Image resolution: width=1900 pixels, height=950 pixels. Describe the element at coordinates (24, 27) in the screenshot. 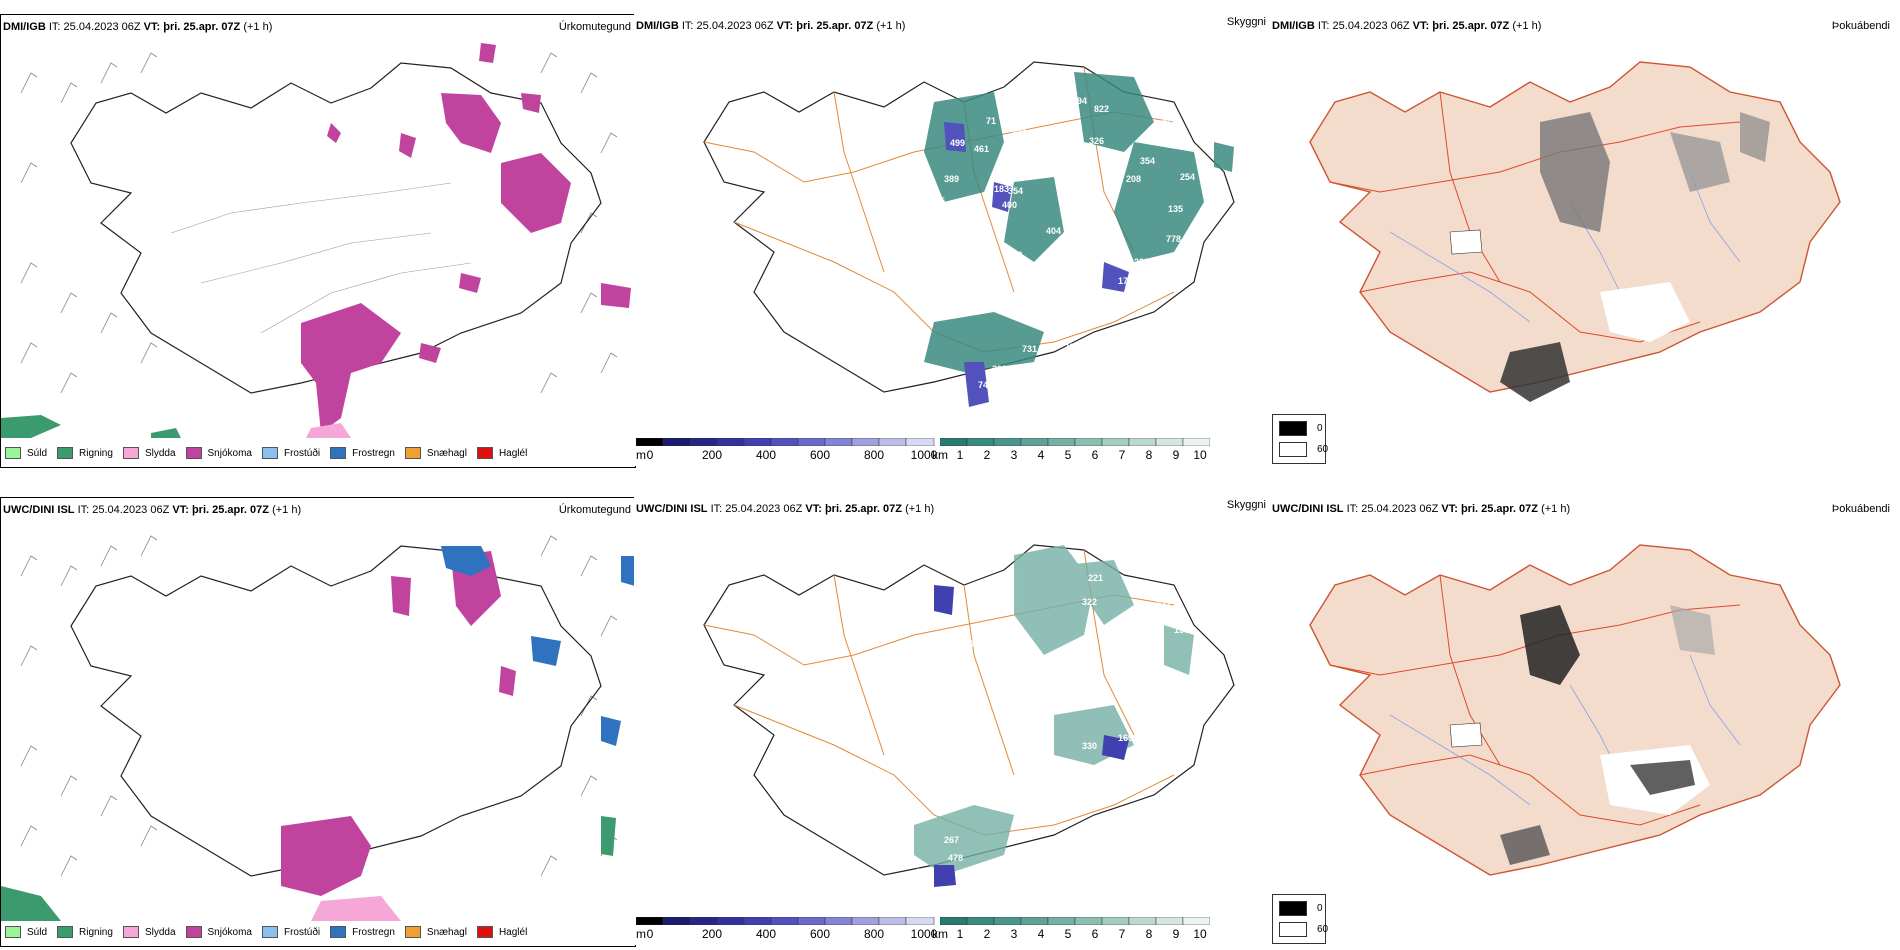

I see `model-name: DMI/IGB` at that location.